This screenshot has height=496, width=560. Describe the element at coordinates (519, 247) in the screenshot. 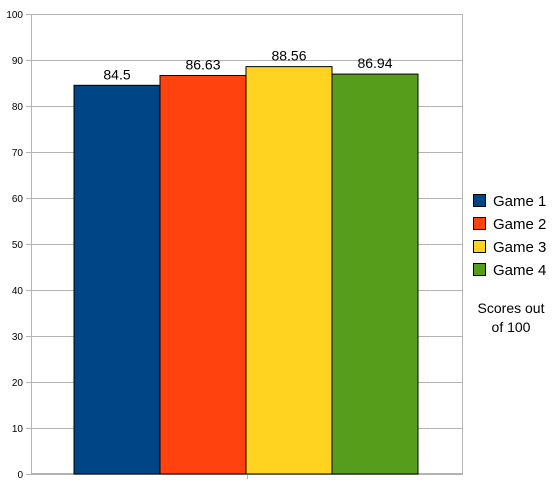

I see `legend-label-3: Game 3` at that location.